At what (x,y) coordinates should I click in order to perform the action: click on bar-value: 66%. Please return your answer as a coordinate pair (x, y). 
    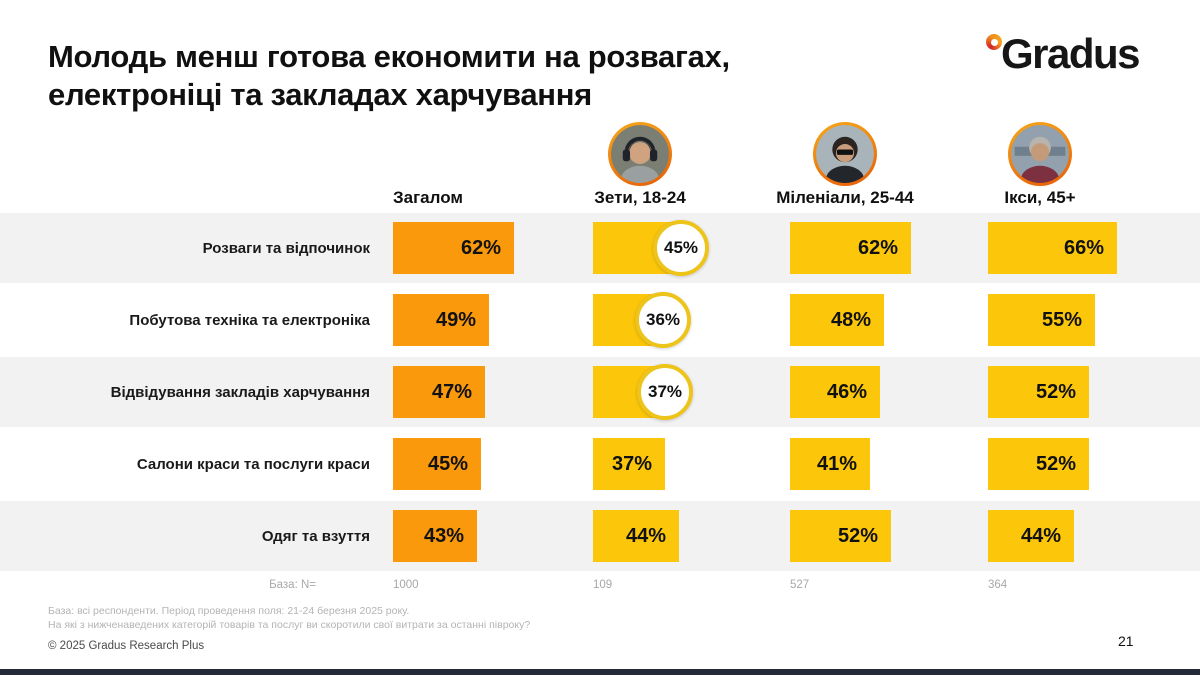
    Looking at the image, I should click on (1083, 247).